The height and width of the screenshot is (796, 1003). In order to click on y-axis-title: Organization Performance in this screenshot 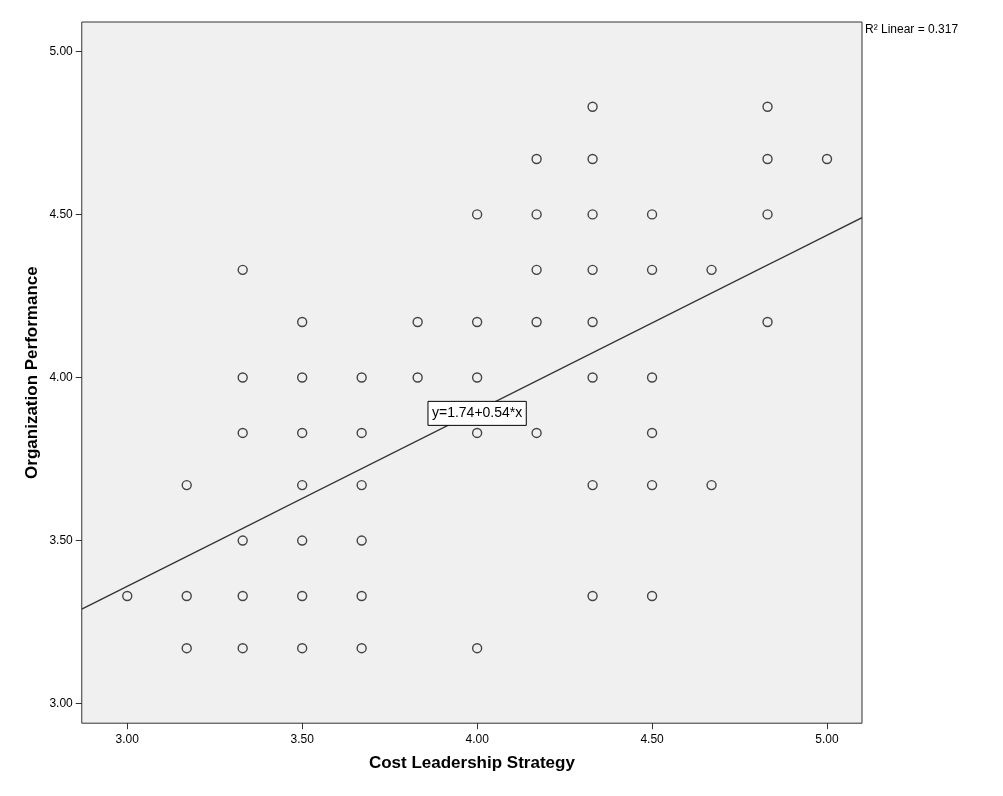, I will do `click(31, 372)`.